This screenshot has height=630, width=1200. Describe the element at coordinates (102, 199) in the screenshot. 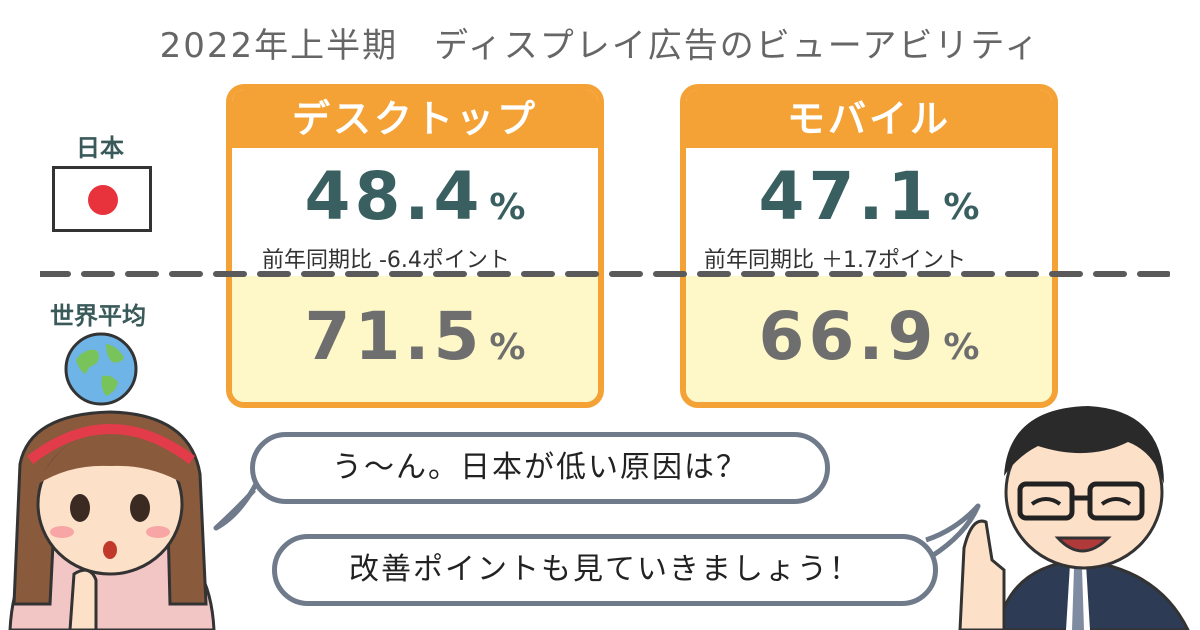

I see `japan-flag-icon` at that location.